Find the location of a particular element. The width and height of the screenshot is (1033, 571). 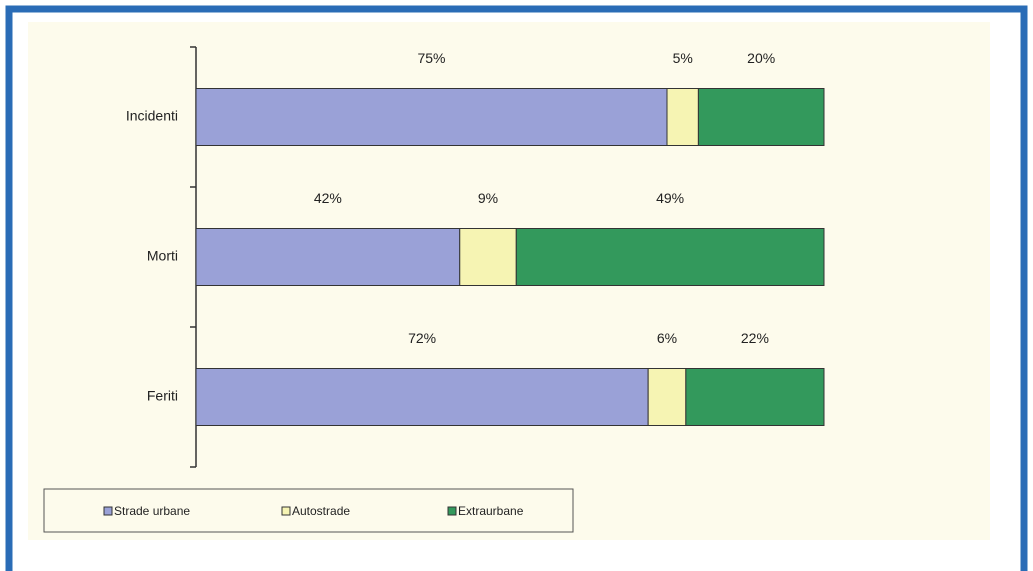

y-tick-label: Incidenti is located at coordinates (152, 116).